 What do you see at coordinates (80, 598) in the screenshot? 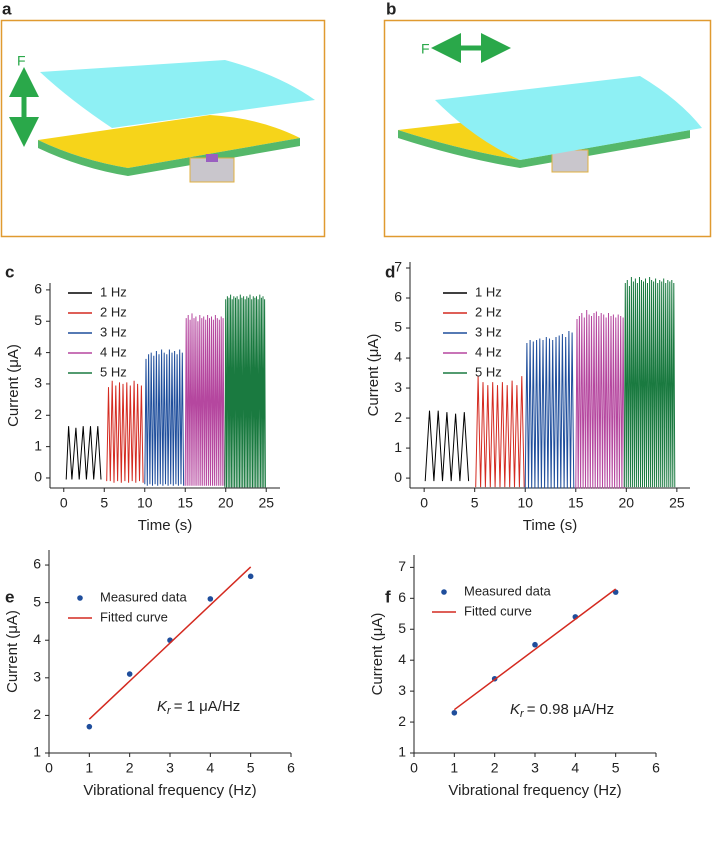
I see `legend-marker` at bounding box center [80, 598].